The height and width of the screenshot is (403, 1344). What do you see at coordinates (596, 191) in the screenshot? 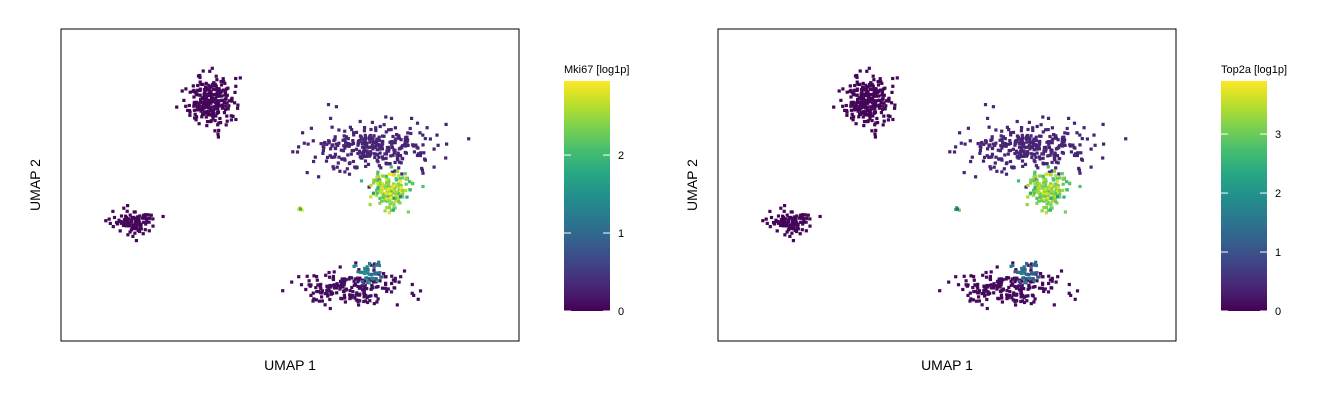
I see `colorbar: Mki67 [log1p] 0 1 2` at bounding box center [596, 191].